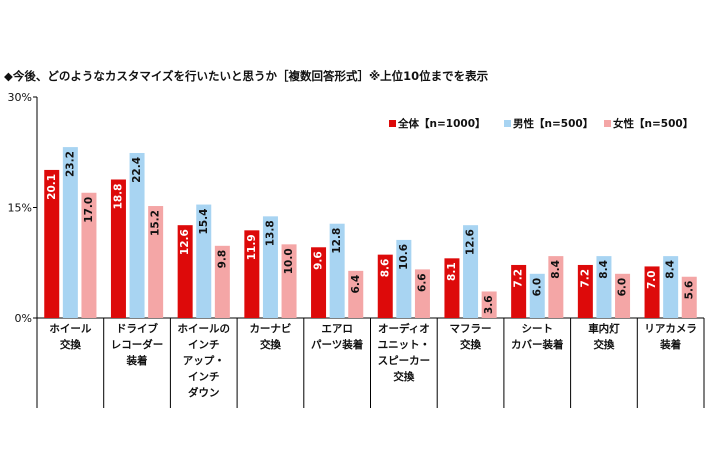  What do you see at coordinates (23, 318) in the screenshot?
I see `y-tick-label: 0%` at bounding box center [23, 318].